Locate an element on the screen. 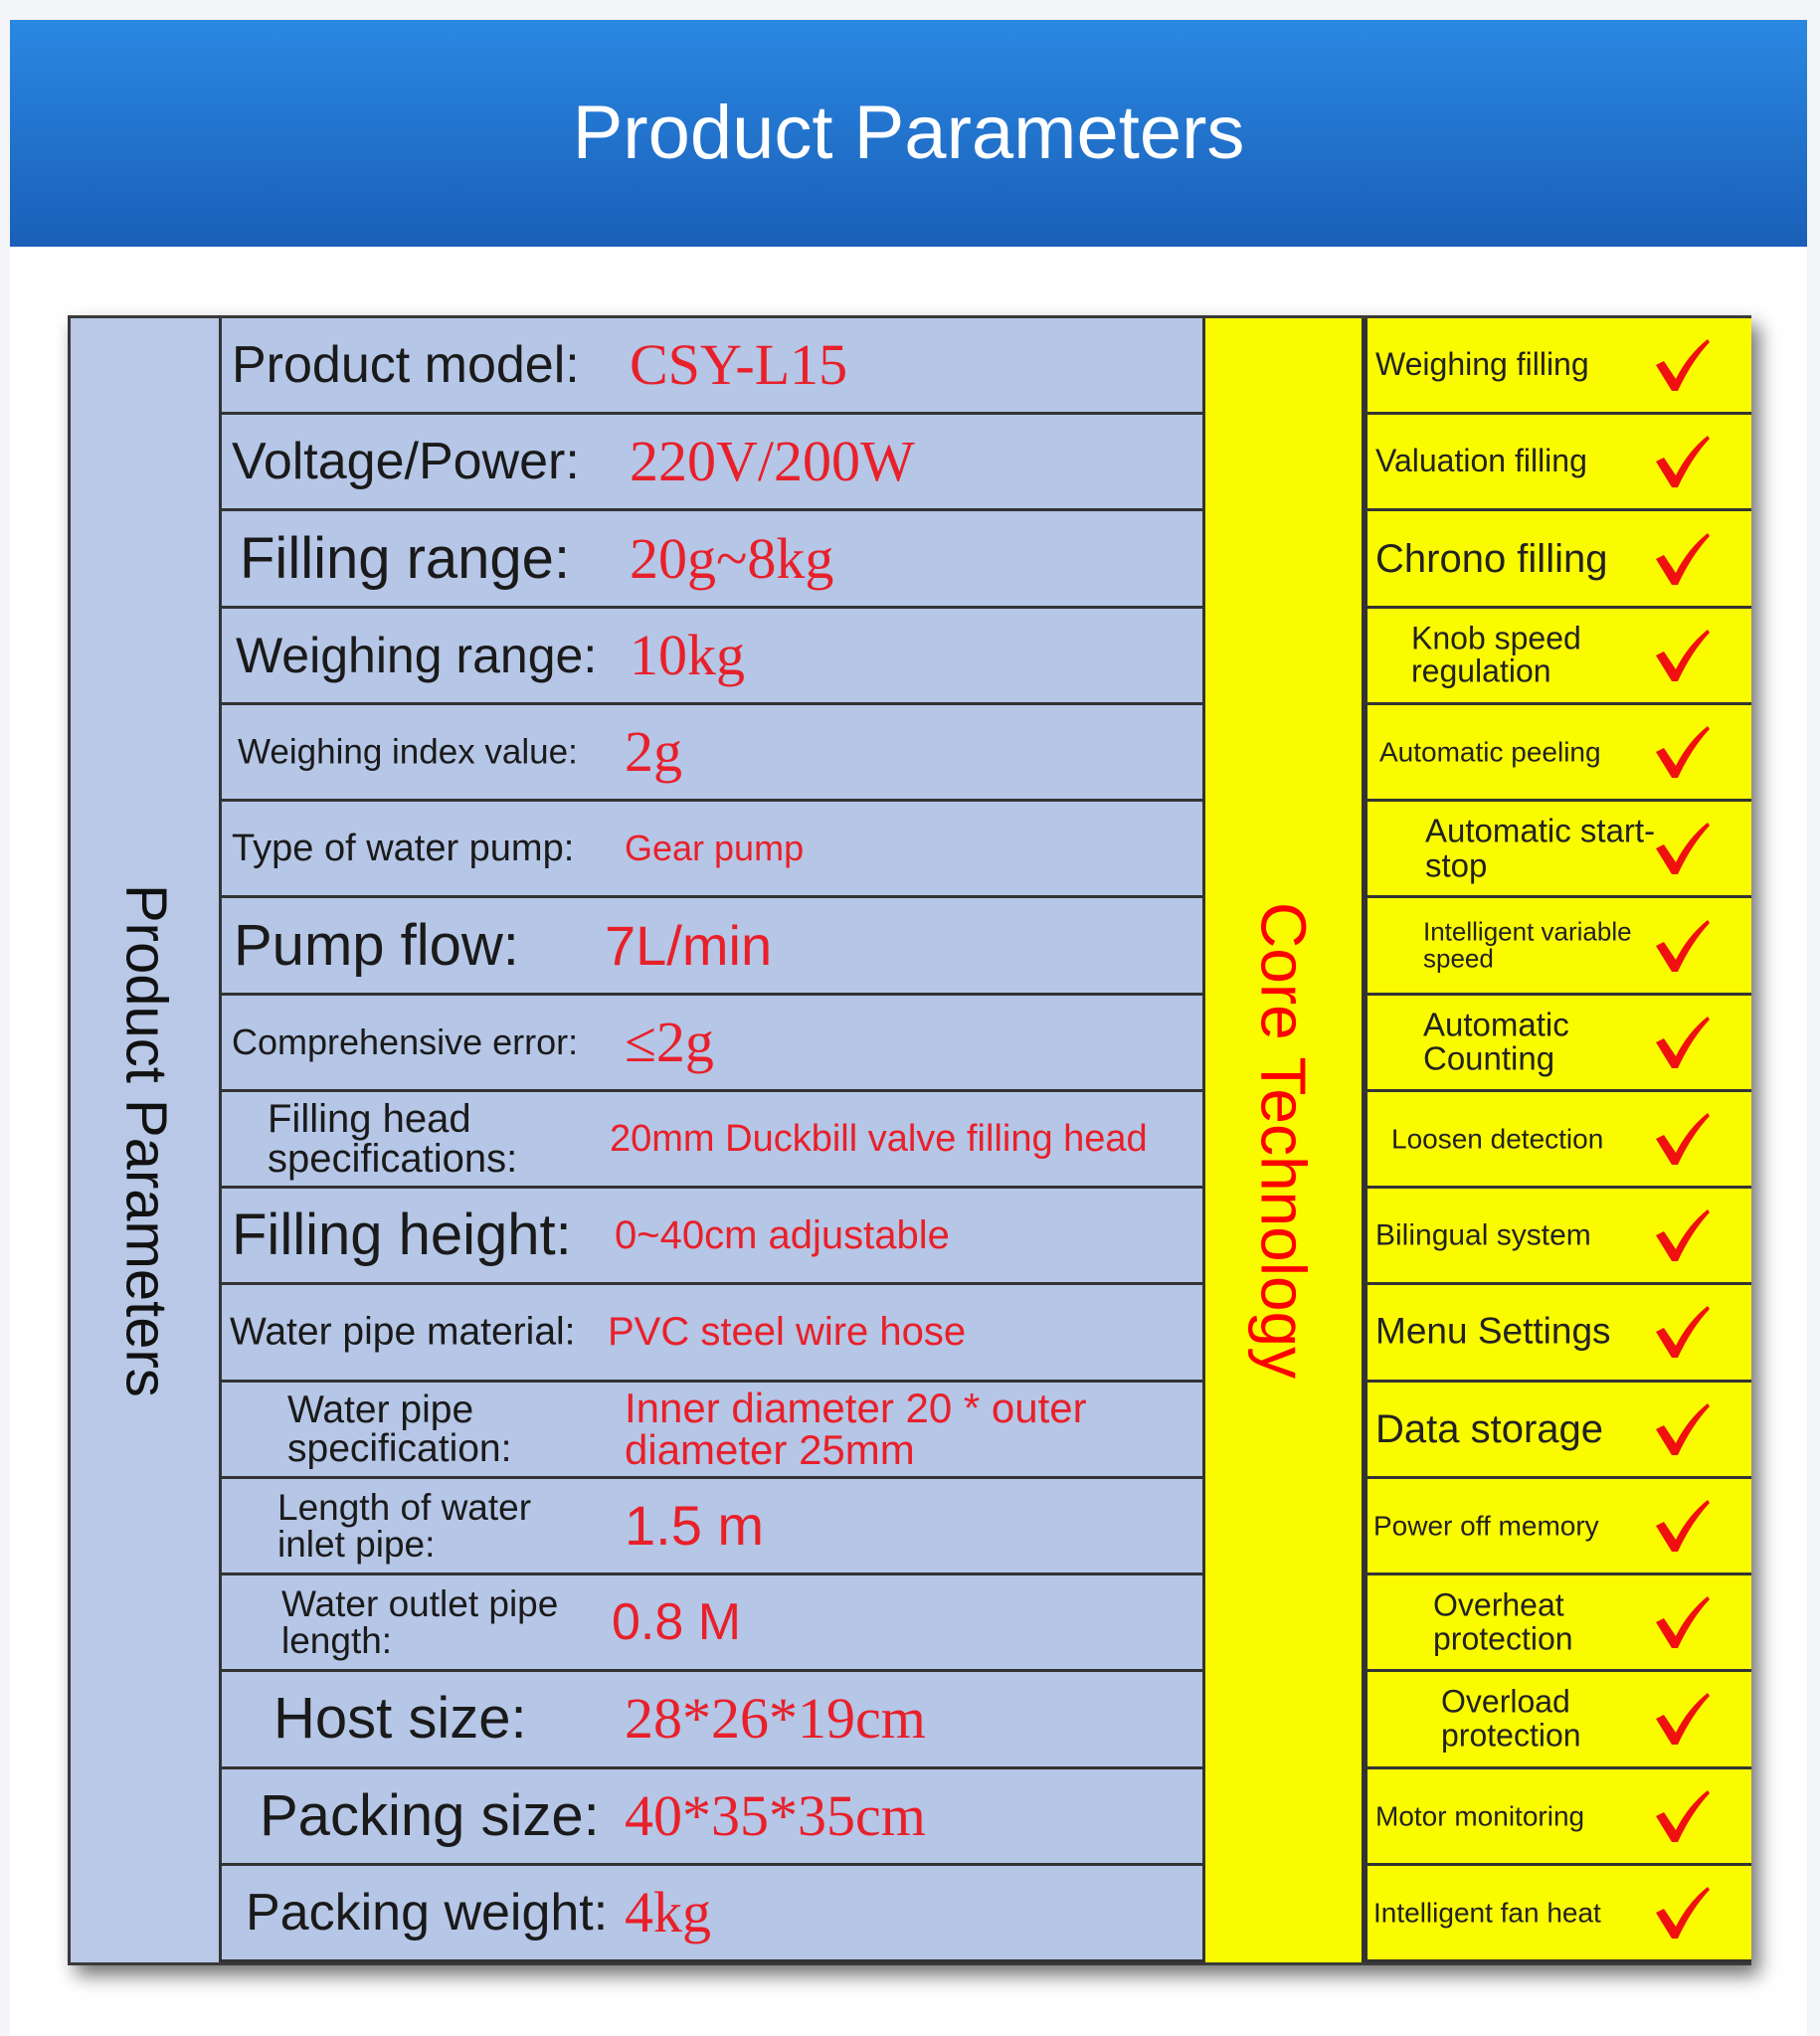  feature-label: Automatic peeling is located at coordinates (1490, 752).